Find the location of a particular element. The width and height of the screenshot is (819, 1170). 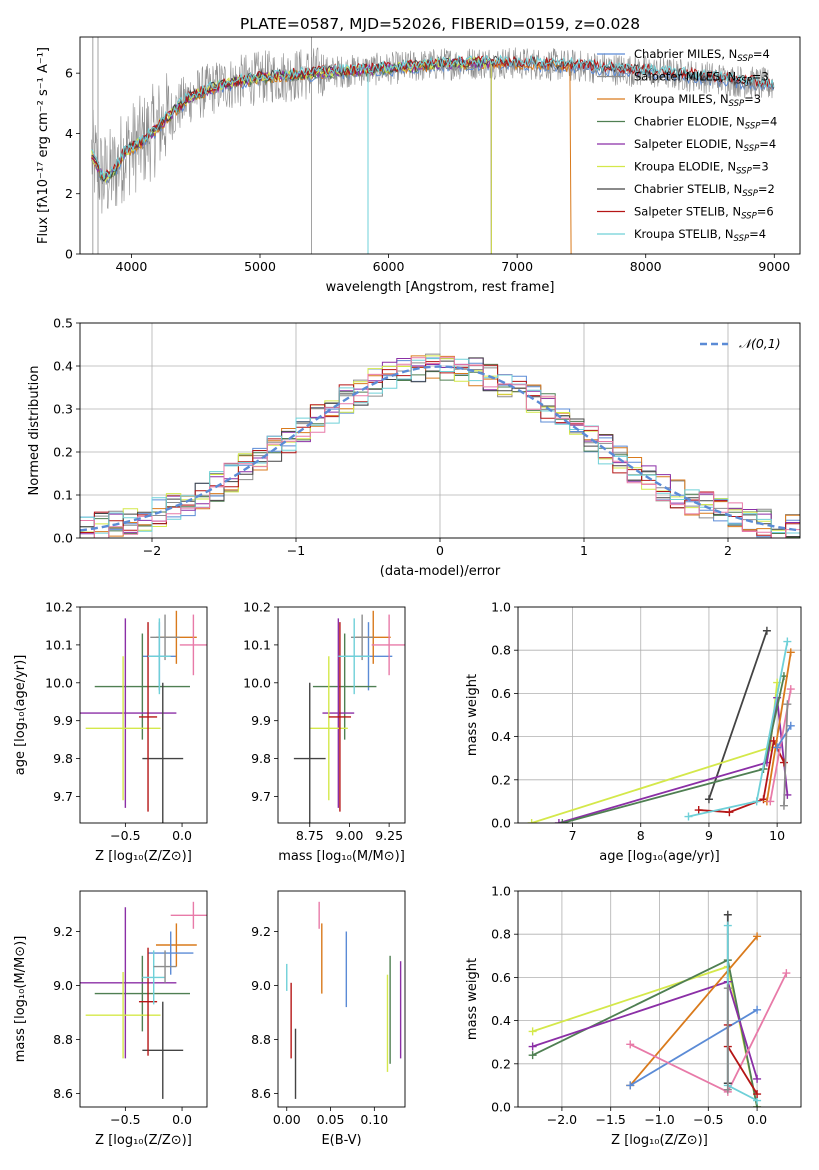

x-tick-label: 9000 is located at coordinates (774, 266).